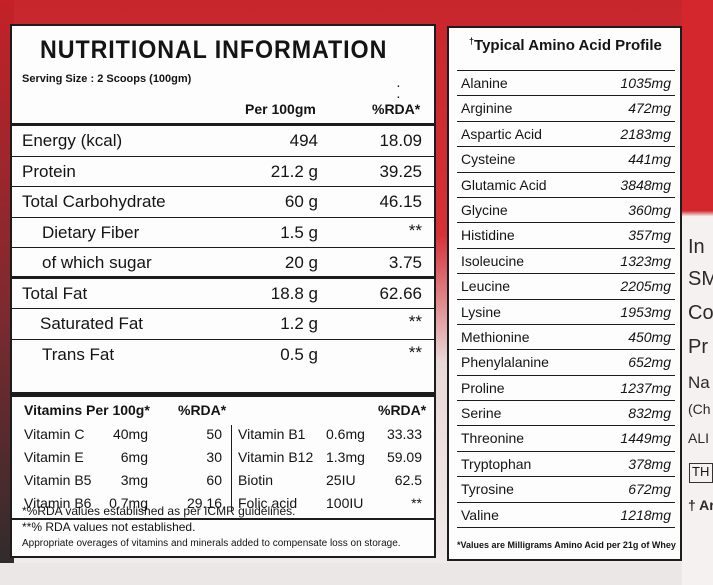 The width and height of the screenshot is (713, 585). Describe the element at coordinates (566, 387) in the screenshot. I see `table-row: Proline 1237mg` at that location.